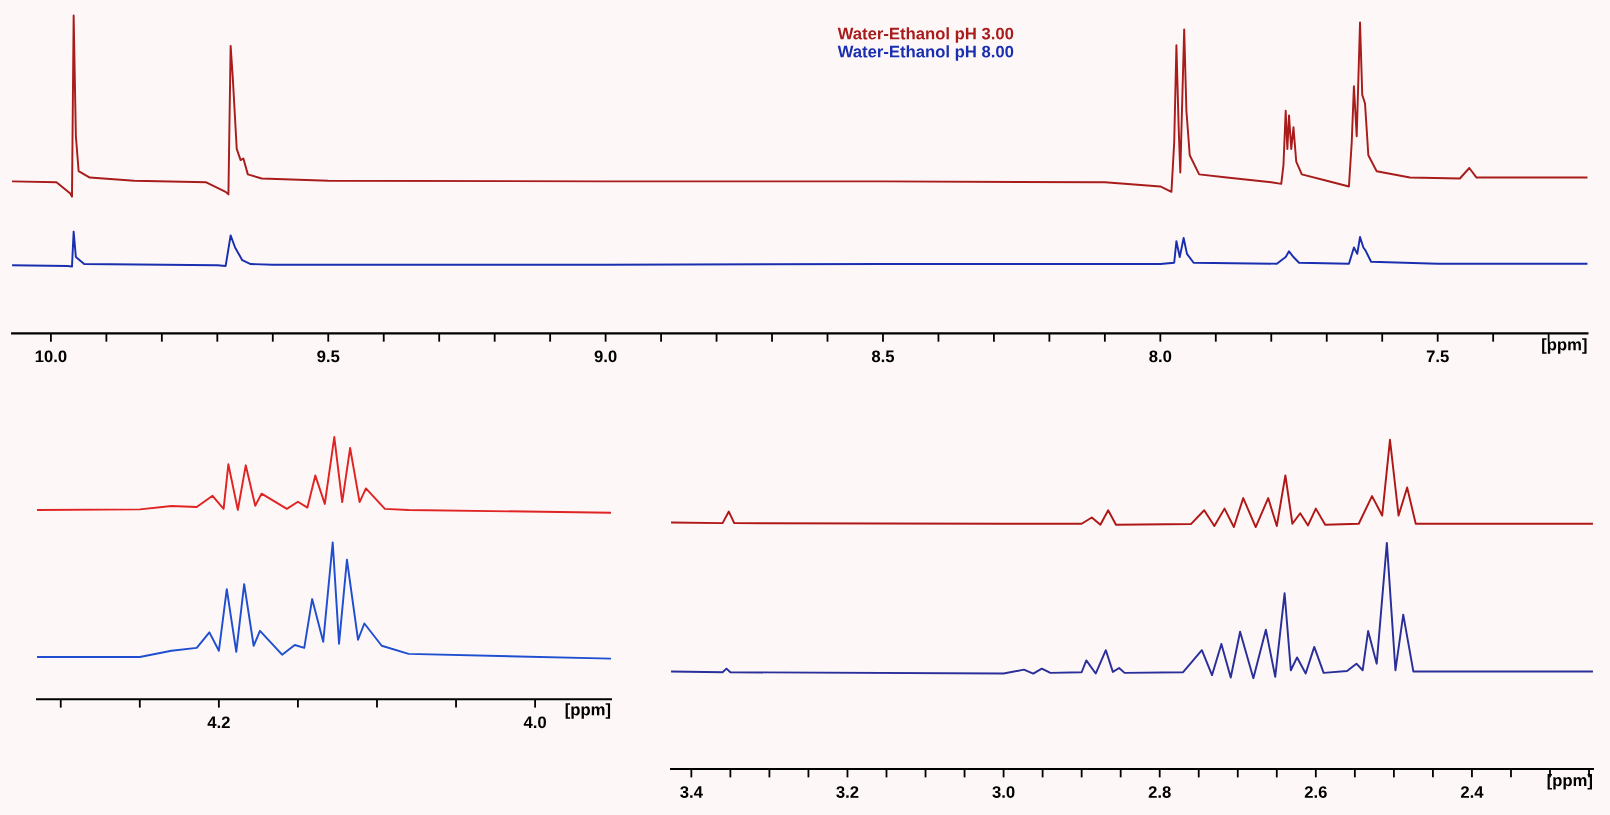 The width and height of the screenshot is (1610, 815). What do you see at coordinates (1437, 356) in the screenshot?
I see `x-tick-label: 7.5` at bounding box center [1437, 356].